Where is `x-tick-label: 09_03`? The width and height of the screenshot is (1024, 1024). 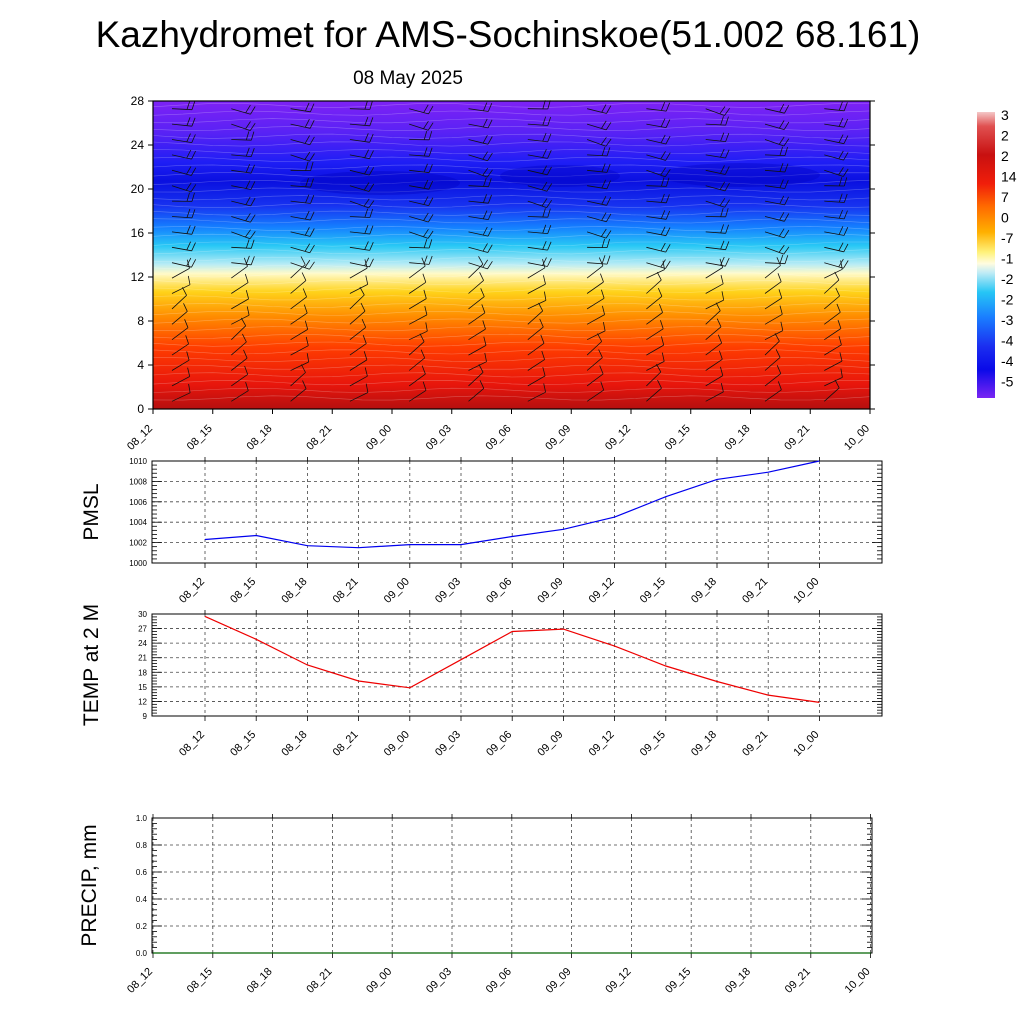
x-tick-label: 09_03 is located at coordinates (439, 981).